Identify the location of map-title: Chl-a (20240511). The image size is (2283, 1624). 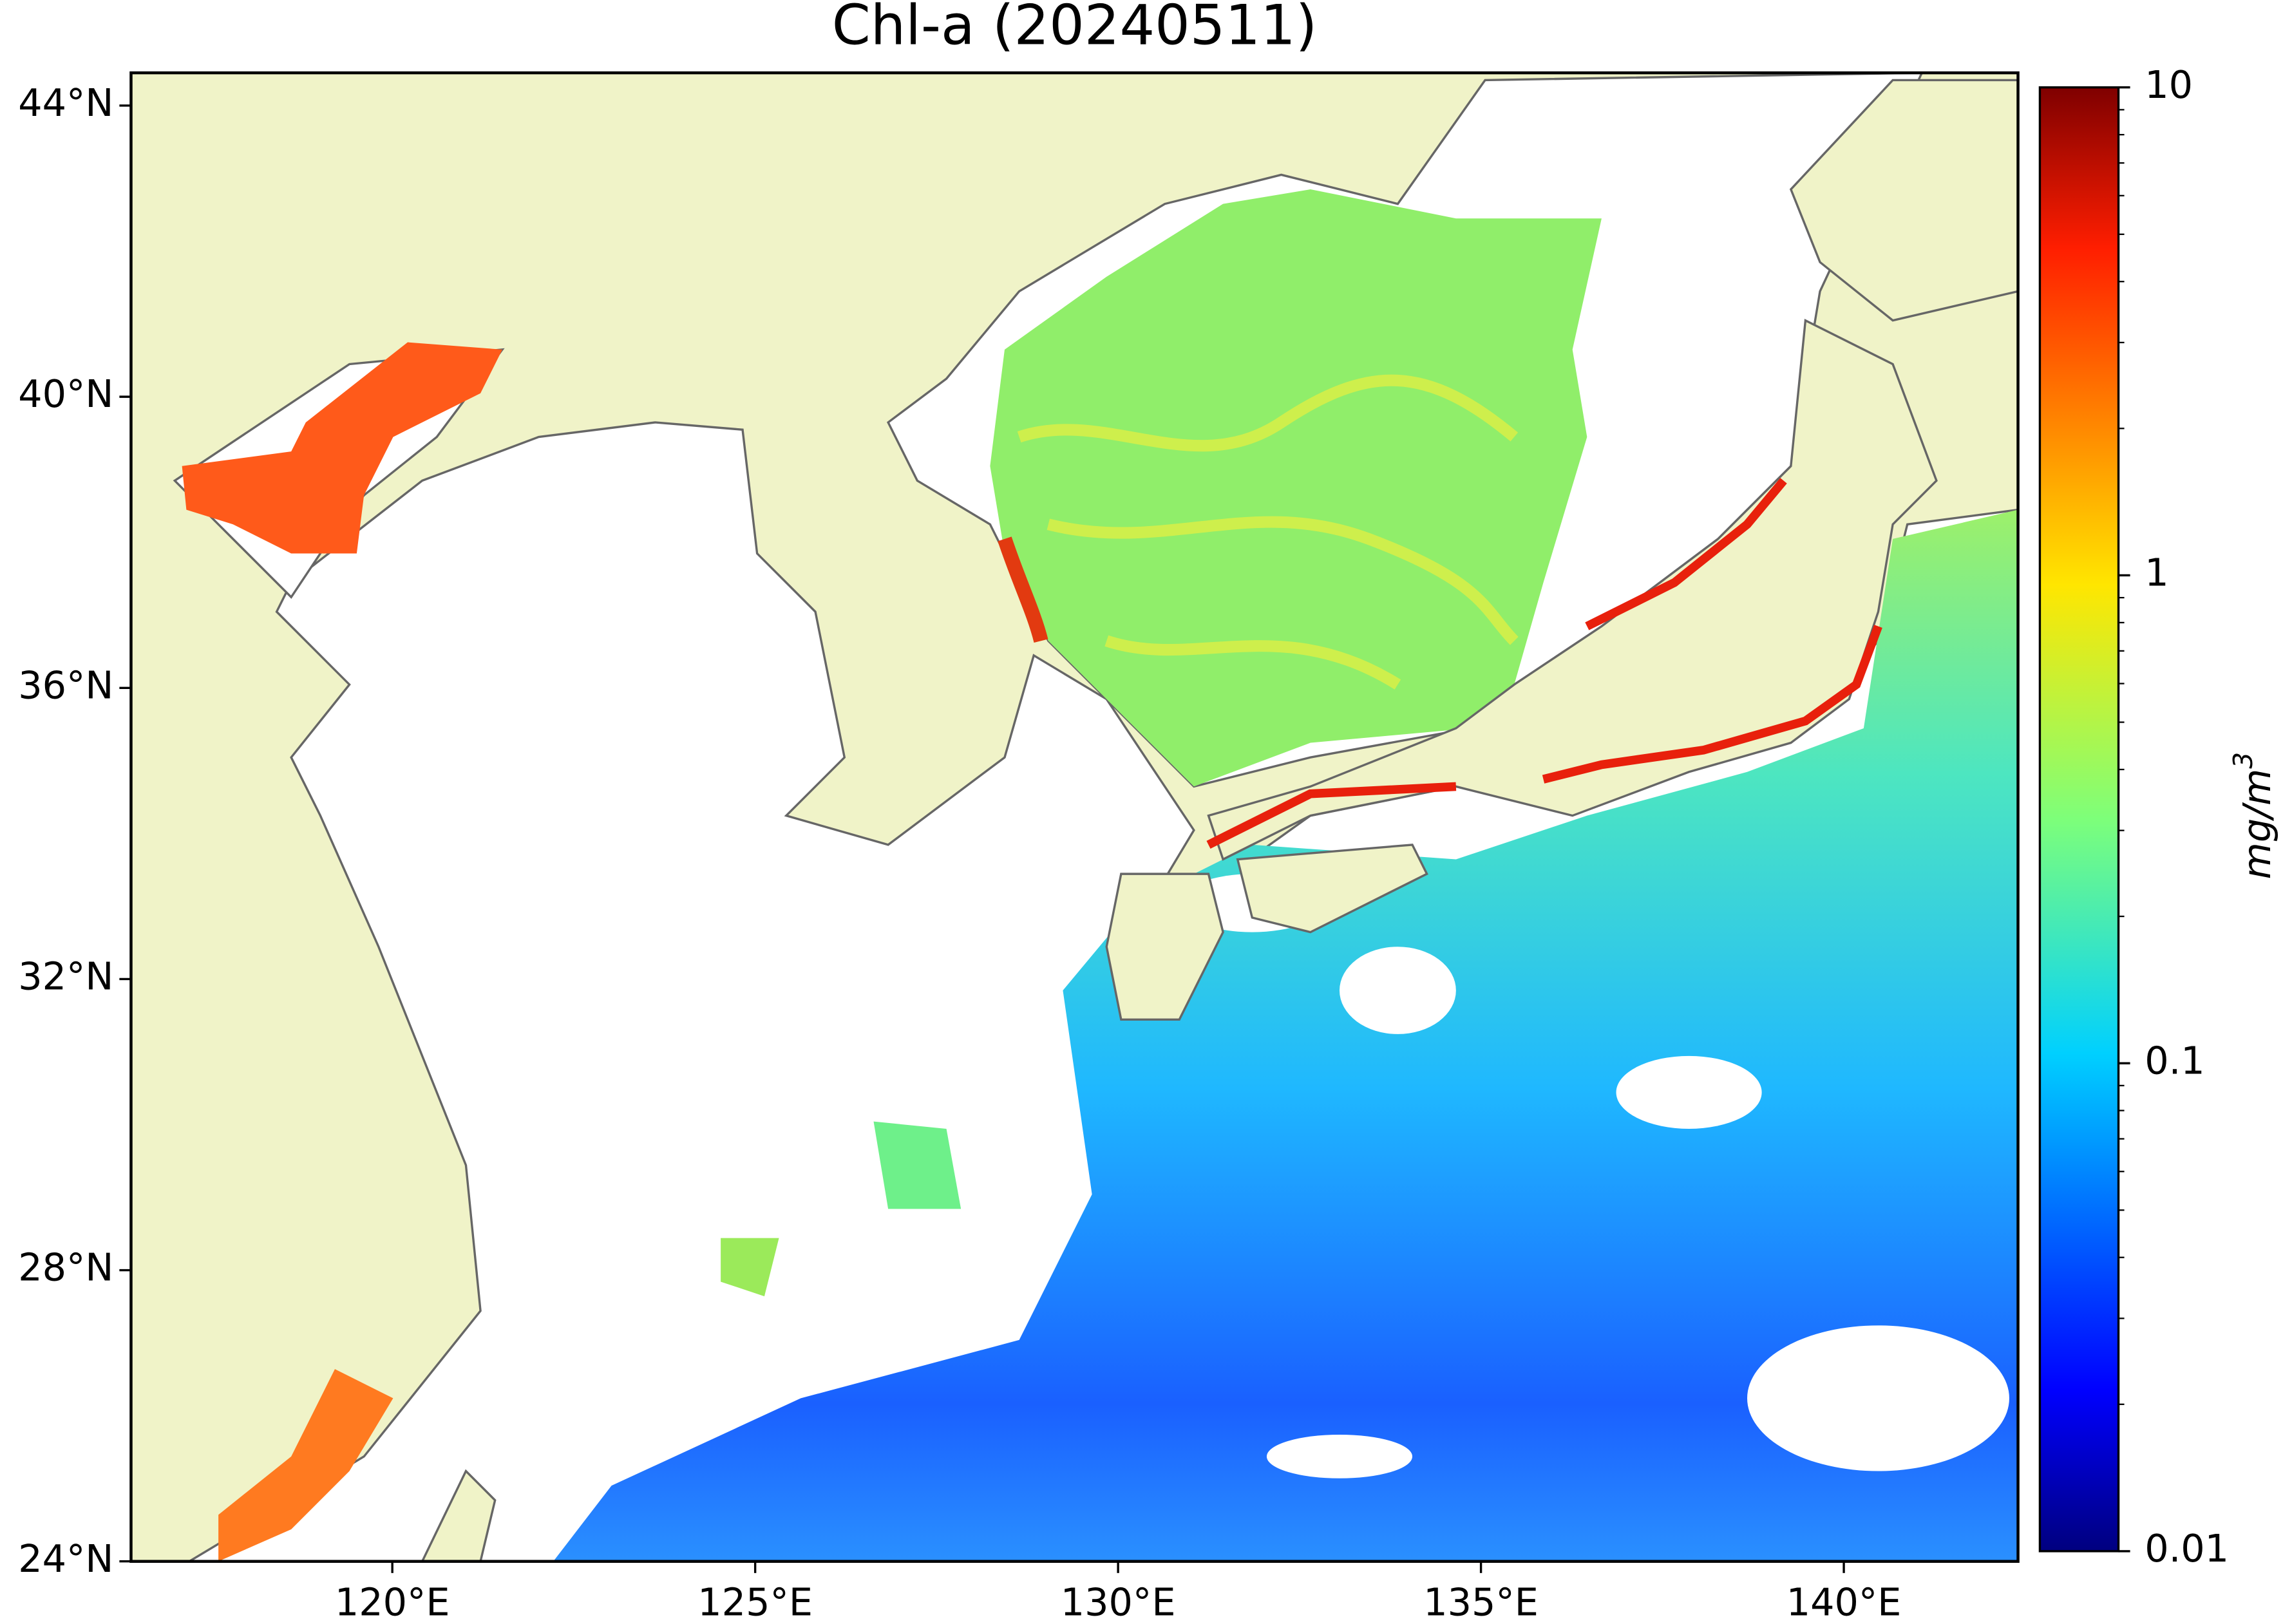
(1074, 29).